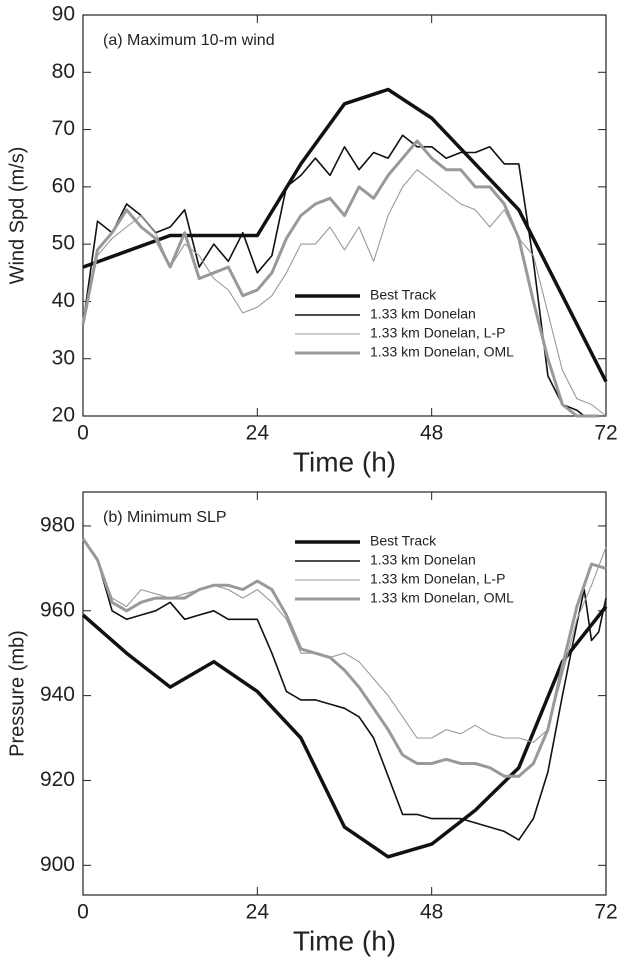 Image resolution: width=620 pixels, height=963 pixels. Describe the element at coordinates (63, 243) in the screenshot. I see `y-tick-label: 50` at that location.